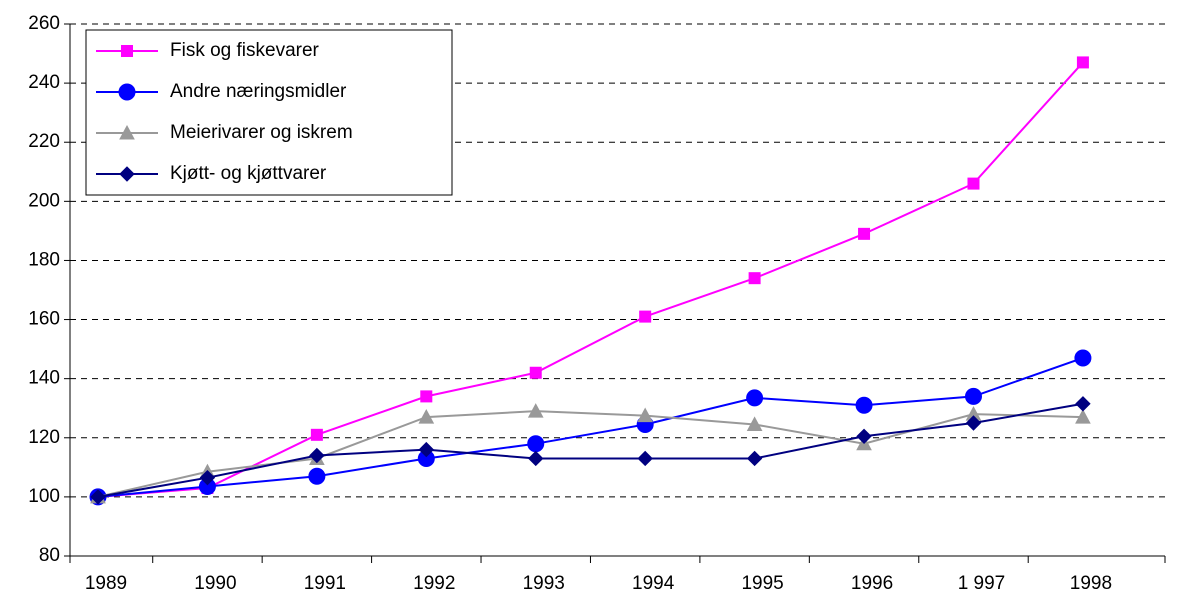 This screenshot has height=605, width=1181. What do you see at coordinates (44, 82) in the screenshot?
I see `y-tick-label: 240` at bounding box center [44, 82].